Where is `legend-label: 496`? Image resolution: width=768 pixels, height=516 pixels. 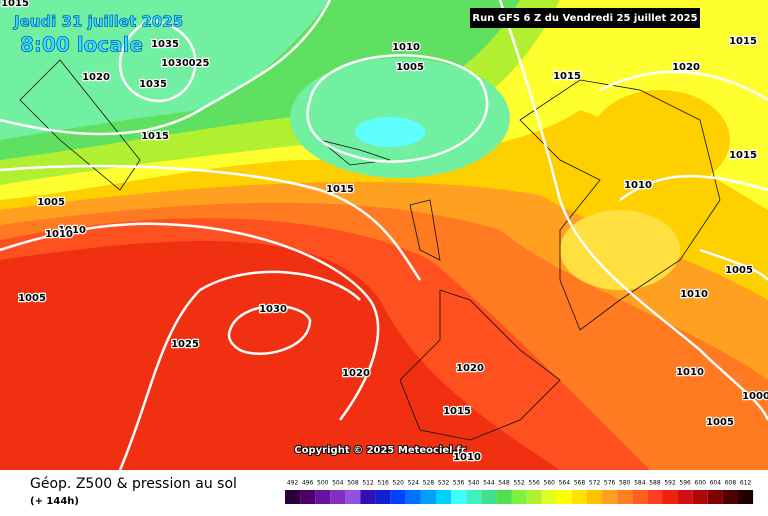 legend-label: 496 is located at coordinates (308, 483).